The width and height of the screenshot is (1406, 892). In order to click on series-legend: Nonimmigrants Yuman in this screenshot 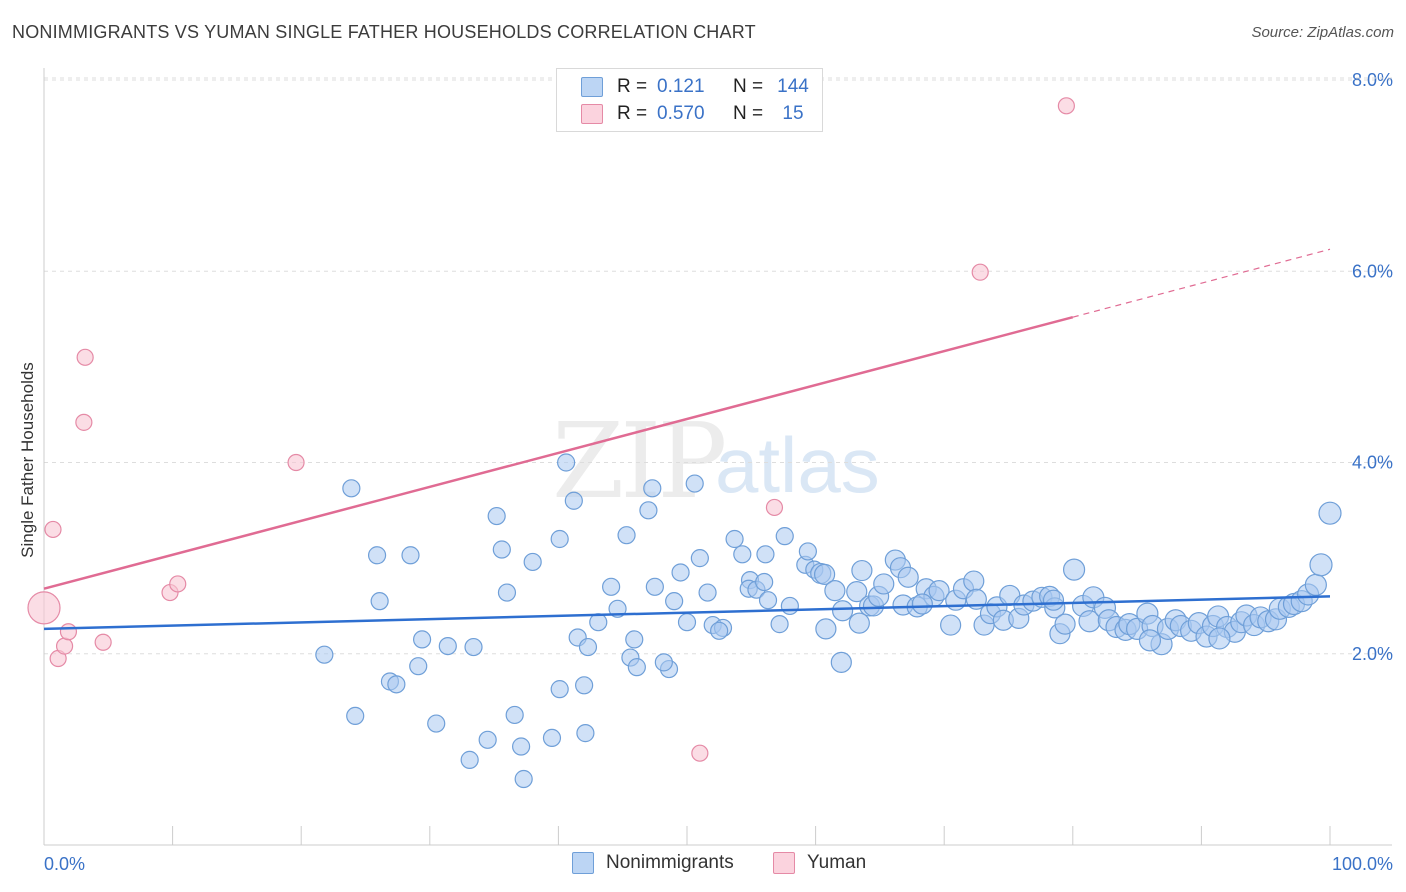, I will do `click(703, 865)`.